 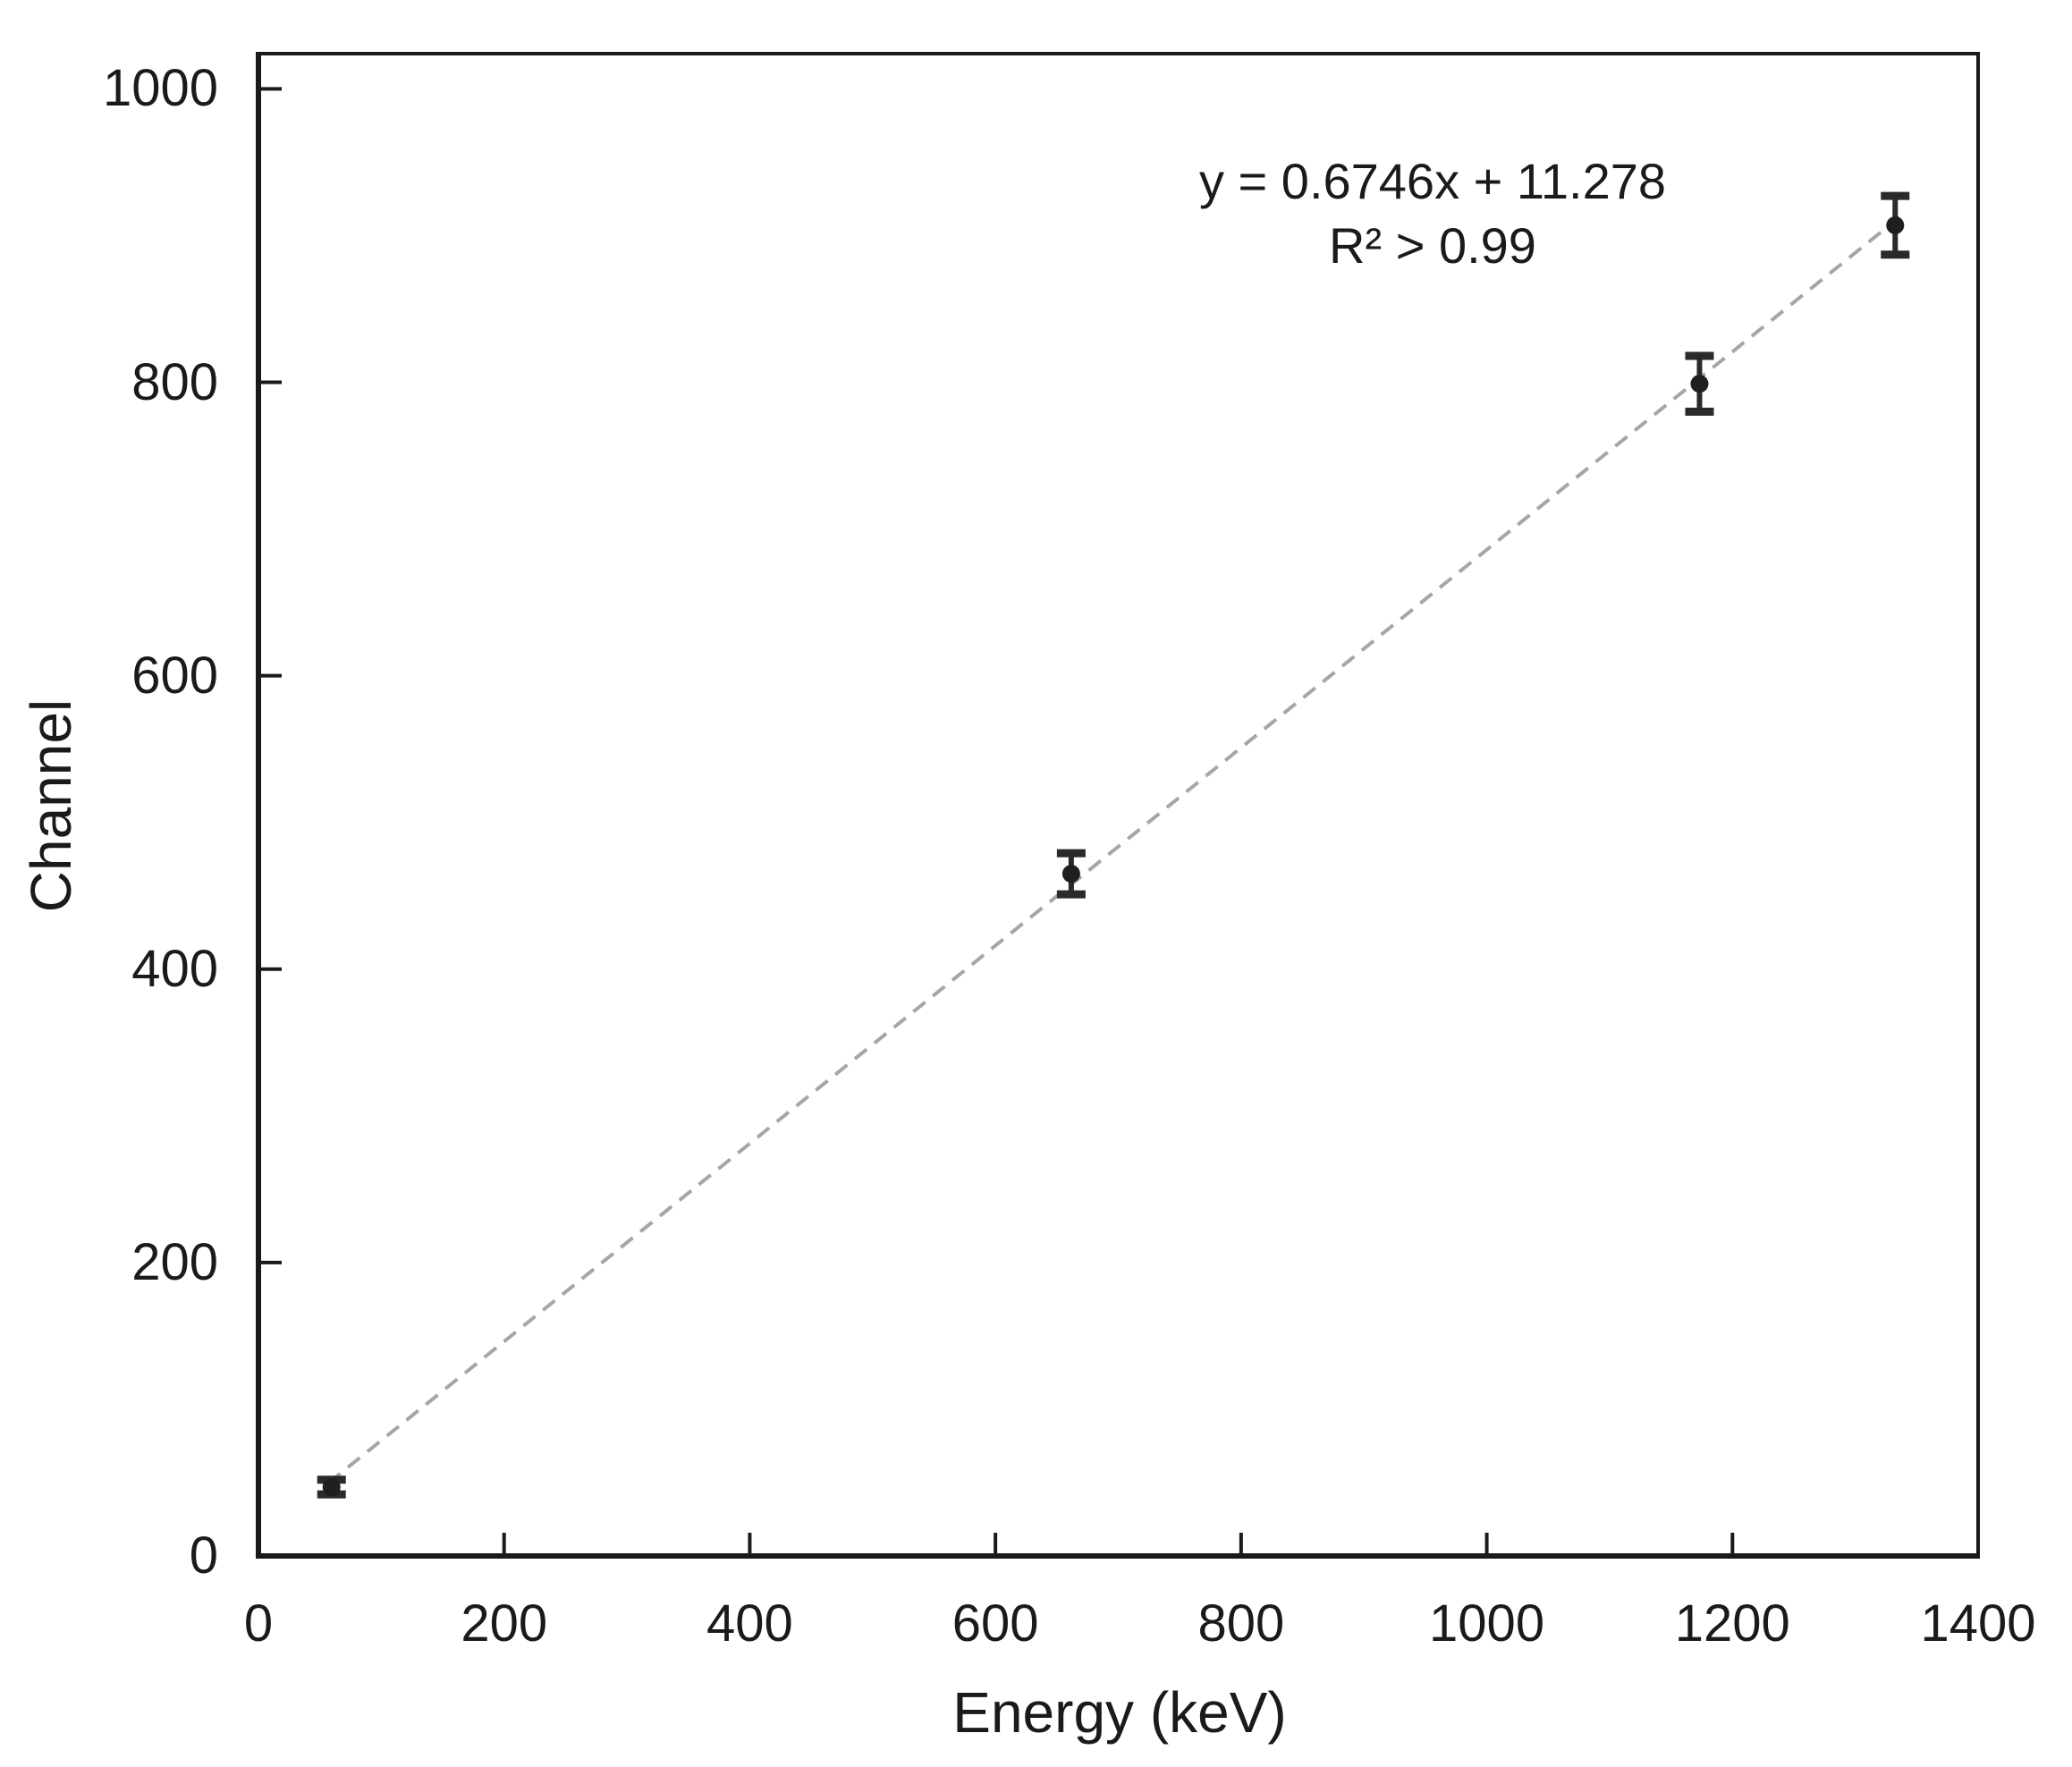 What do you see at coordinates (749, 1623) in the screenshot?
I see `x-tick-label: 400` at bounding box center [749, 1623].